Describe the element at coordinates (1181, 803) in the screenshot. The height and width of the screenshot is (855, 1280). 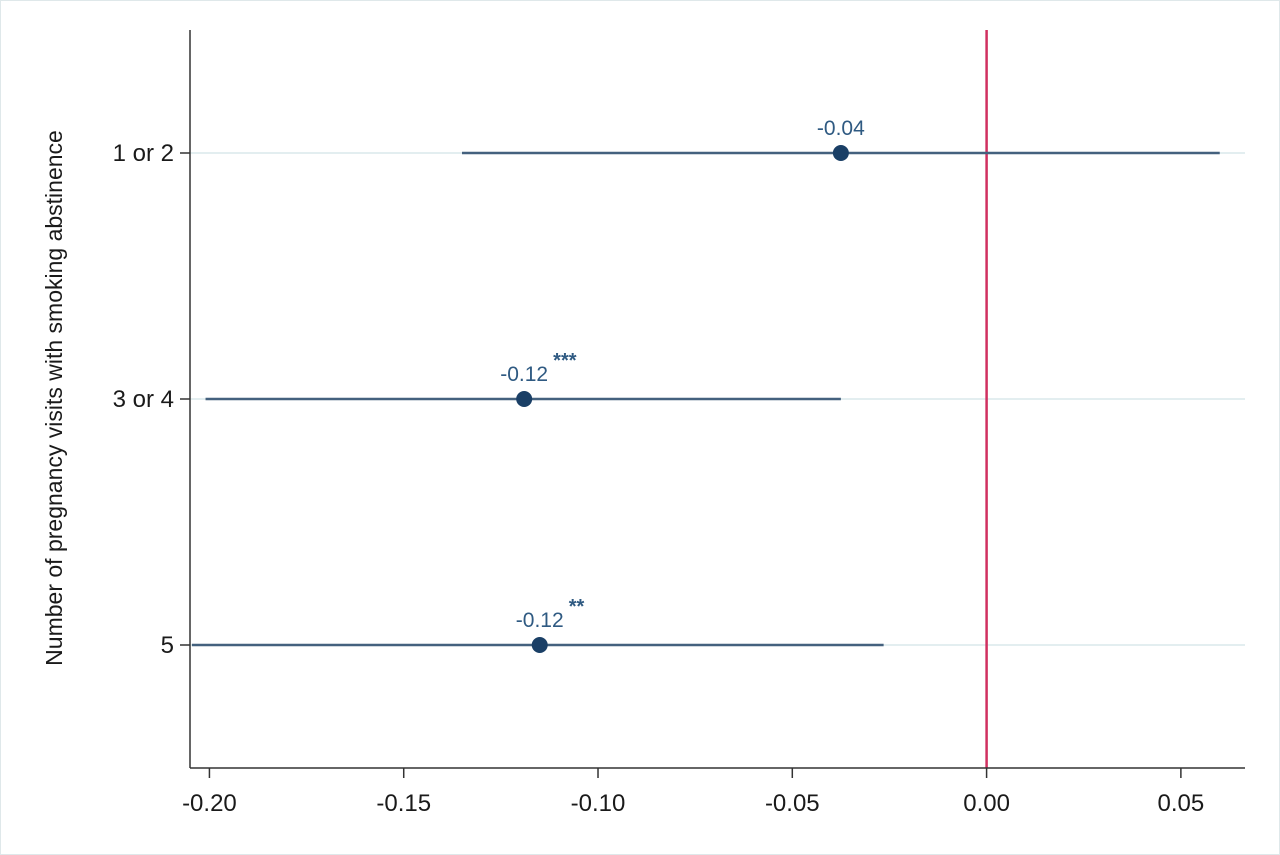
I see `x-tick-label: 0.05` at that location.